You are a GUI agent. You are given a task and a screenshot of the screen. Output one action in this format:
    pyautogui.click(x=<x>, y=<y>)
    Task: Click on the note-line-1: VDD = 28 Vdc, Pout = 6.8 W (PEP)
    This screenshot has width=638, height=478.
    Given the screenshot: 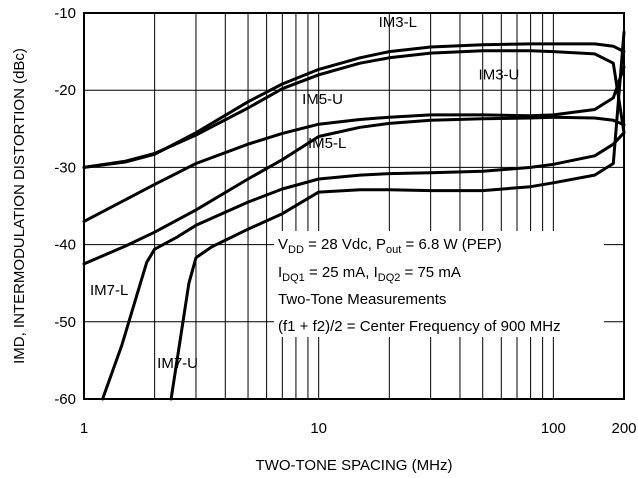 What is the action you would take?
    pyautogui.click(x=390, y=246)
    